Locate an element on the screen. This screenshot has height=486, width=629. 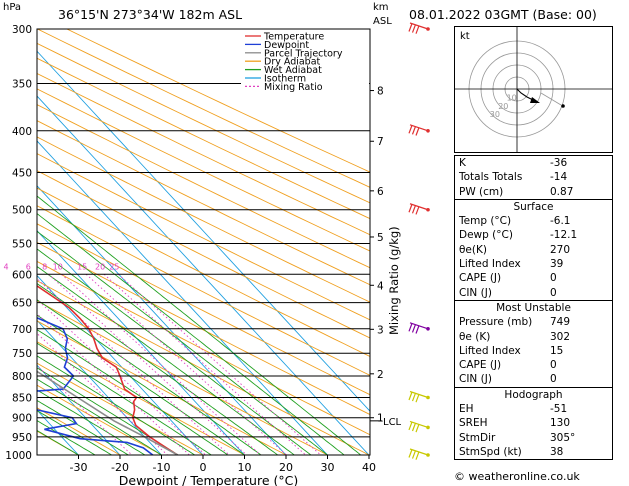
surface-value: 39 is located at coordinates (557, 264).